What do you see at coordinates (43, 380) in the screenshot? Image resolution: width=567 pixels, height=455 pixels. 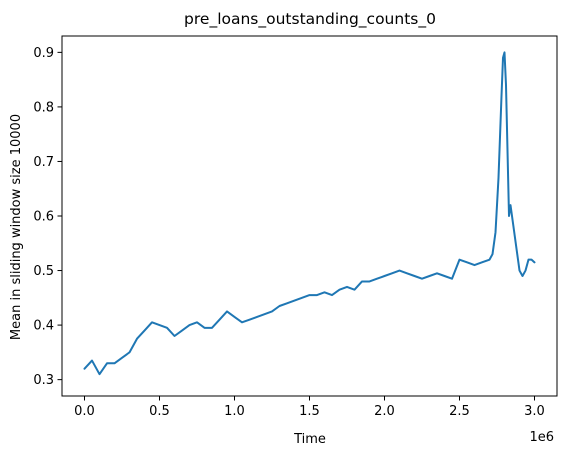 I see `y-tick-label: 0.3` at bounding box center [43, 380].